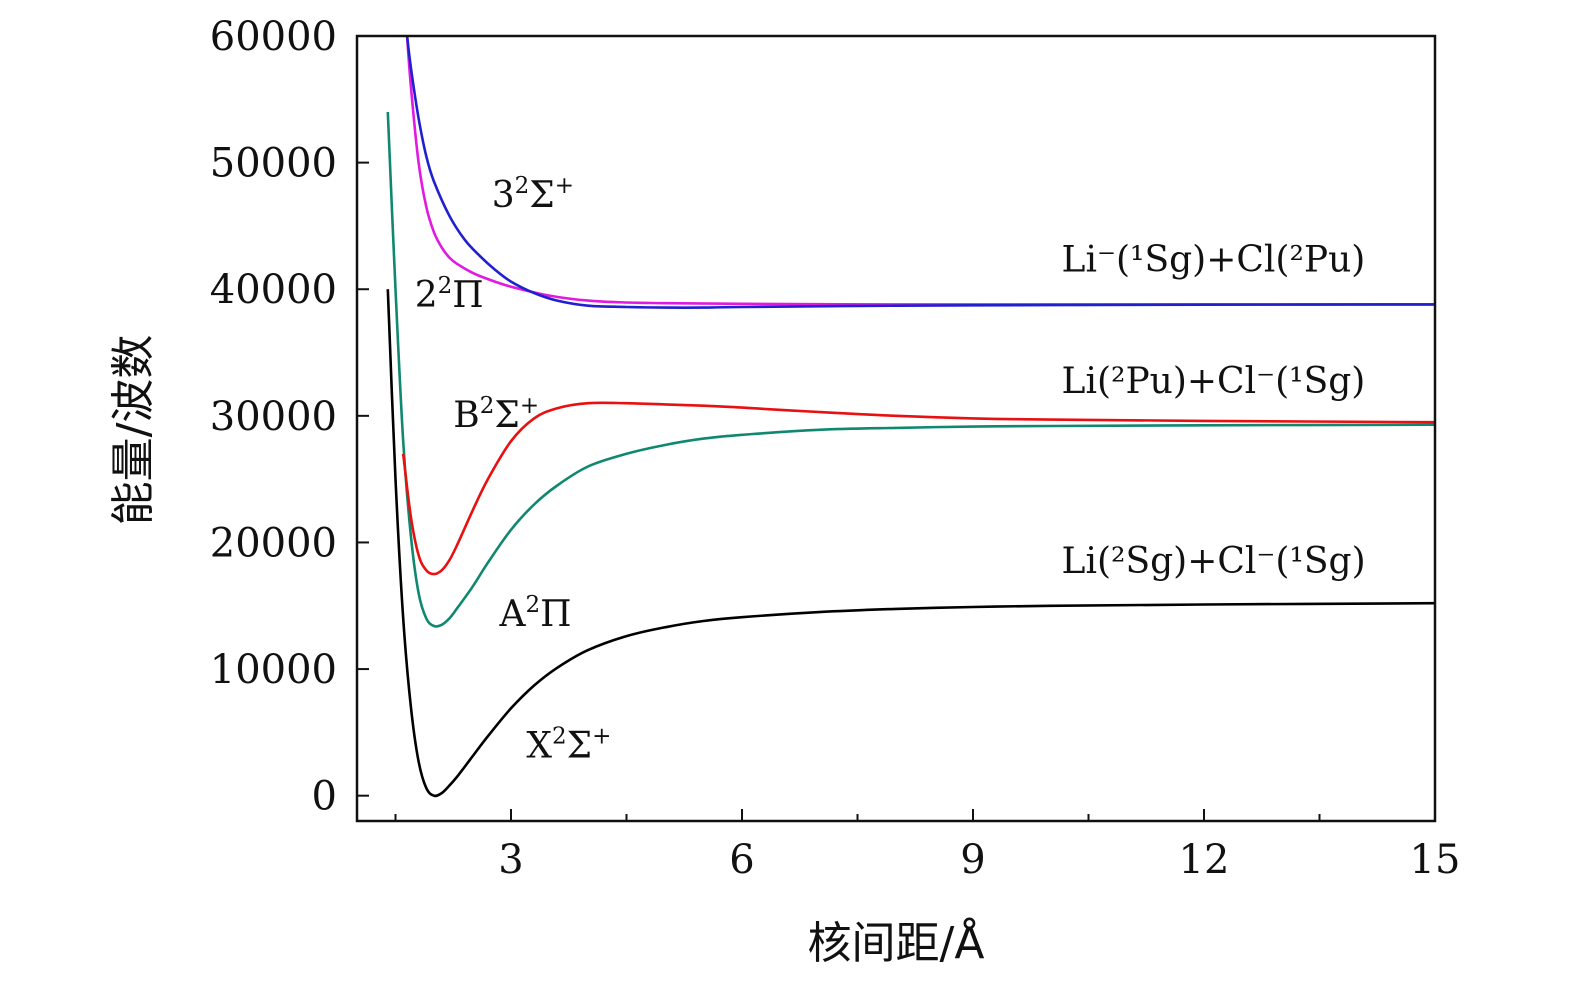 The height and width of the screenshot is (984, 1575). I want to click on x-tick-label-2: 9, so click(972, 860).